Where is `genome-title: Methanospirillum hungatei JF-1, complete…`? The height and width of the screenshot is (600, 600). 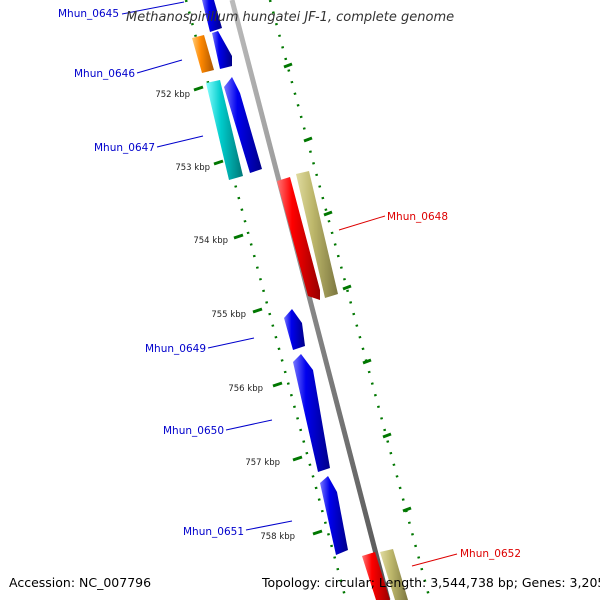 genome-title: Methanospirillum hungatei JF-1, complete… is located at coordinates (290, 17).